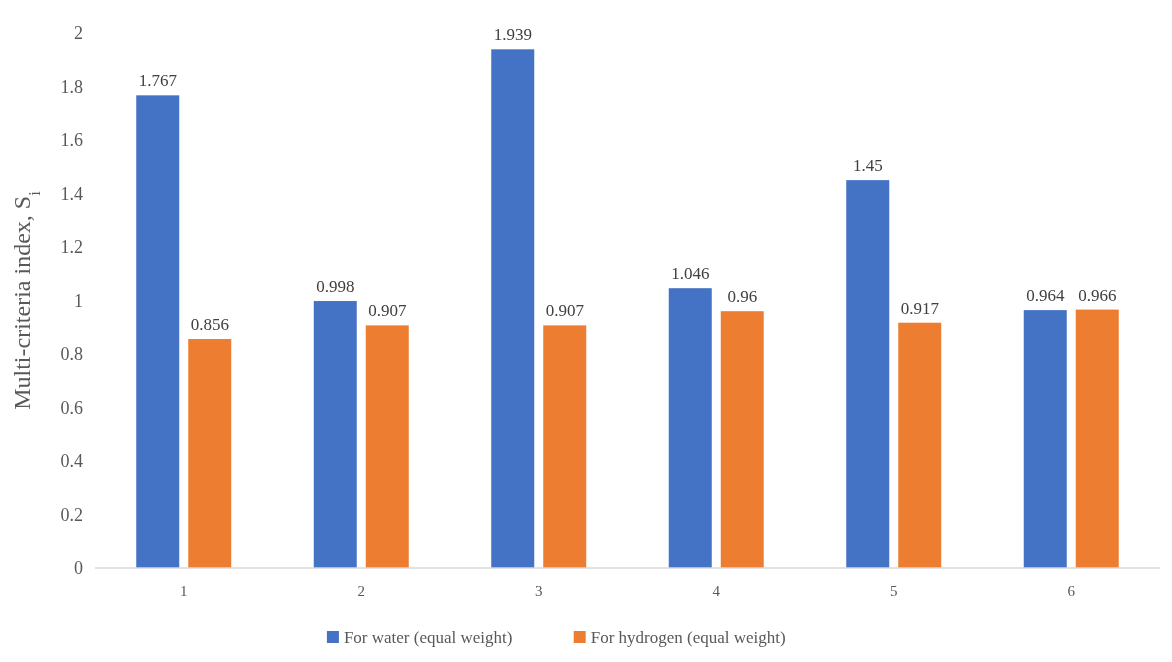 The width and height of the screenshot is (1172, 662). Describe the element at coordinates (184, 591) in the screenshot. I see `x-tick-label: 1` at that location.